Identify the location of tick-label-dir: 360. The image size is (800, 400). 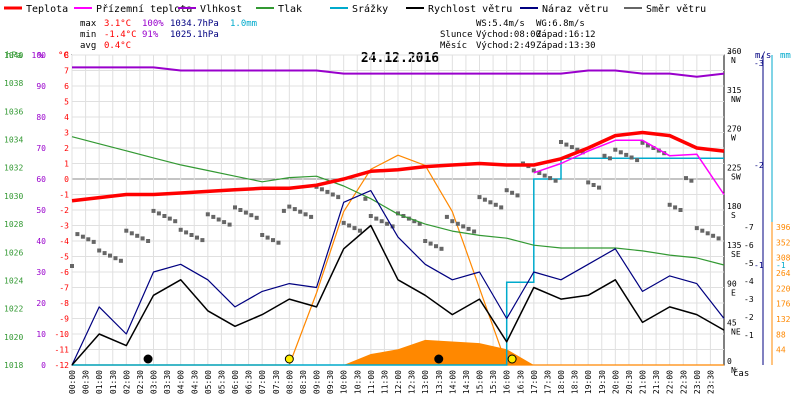
(734, 51).